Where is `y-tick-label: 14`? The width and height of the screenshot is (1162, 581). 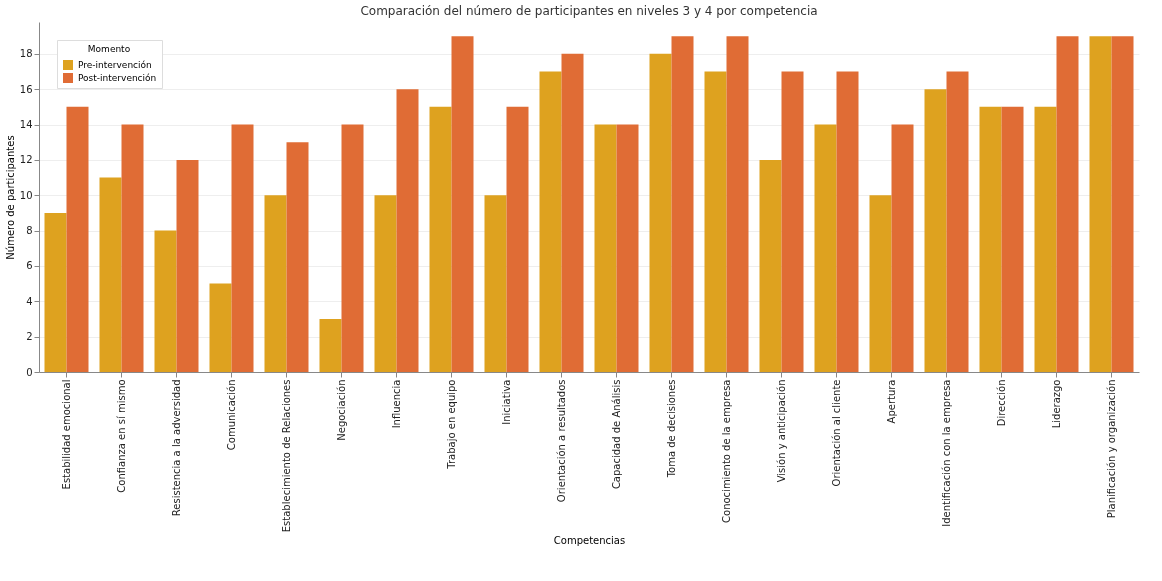 y-tick-label: 14 is located at coordinates (26, 125).